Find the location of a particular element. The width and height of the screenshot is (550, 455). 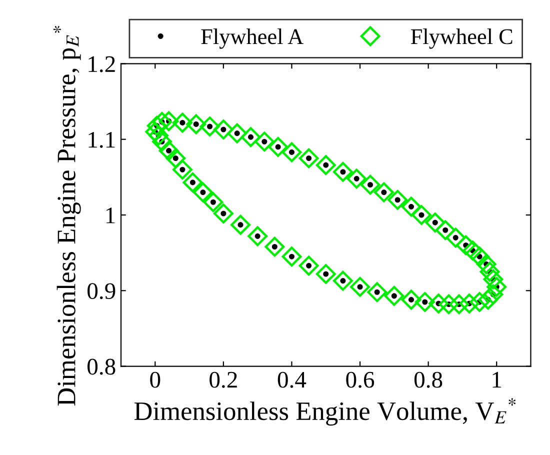

y-tick-label: 1.1 is located at coordinates (101, 140).